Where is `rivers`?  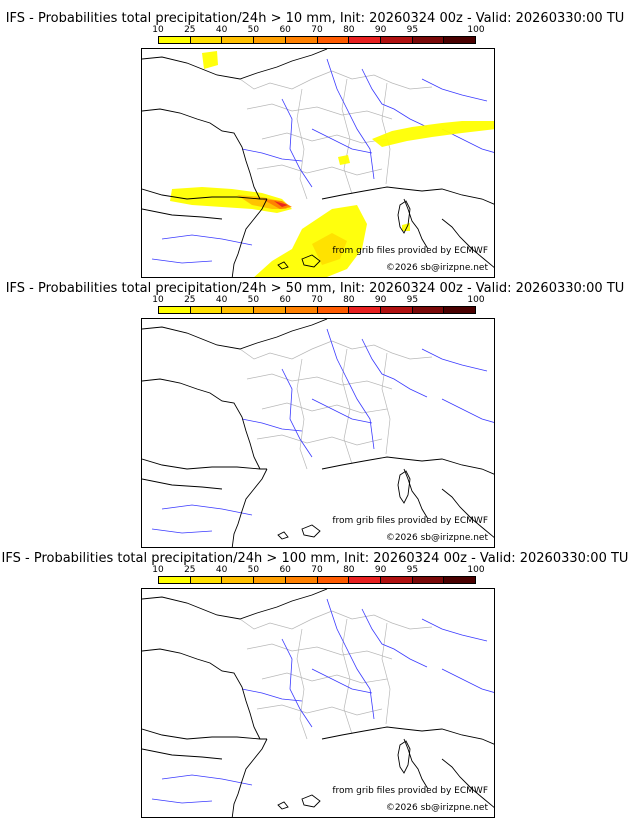 rivers is located at coordinates (322, 431).